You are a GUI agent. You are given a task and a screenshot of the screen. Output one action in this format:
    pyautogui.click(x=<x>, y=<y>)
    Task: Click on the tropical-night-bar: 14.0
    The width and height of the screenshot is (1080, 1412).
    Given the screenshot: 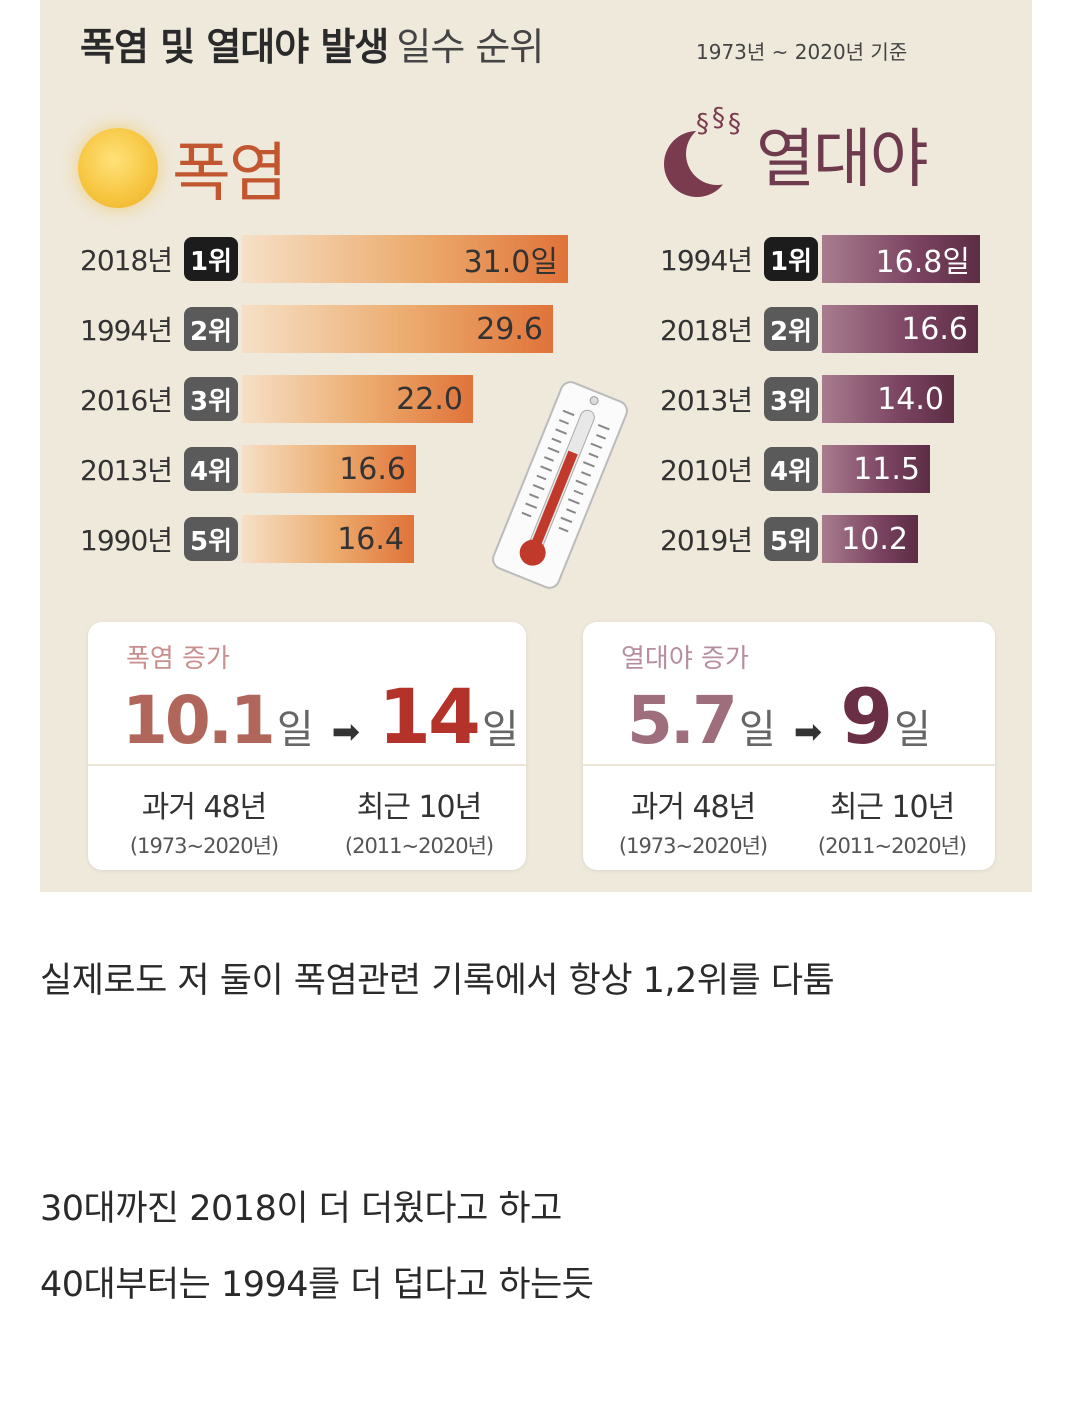 What is the action you would take?
    pyautogui.click(x=888, y=399)
    